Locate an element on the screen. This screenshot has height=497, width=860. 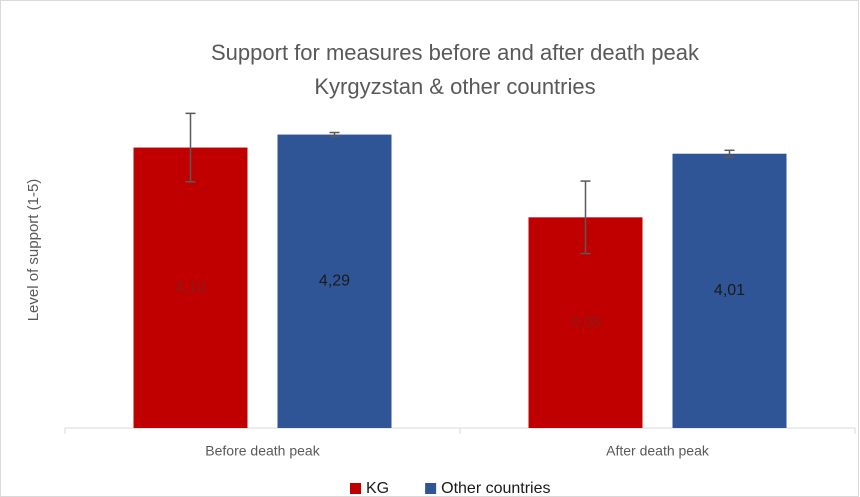
legend-label: Other countries is located at coordinates (495, 488).